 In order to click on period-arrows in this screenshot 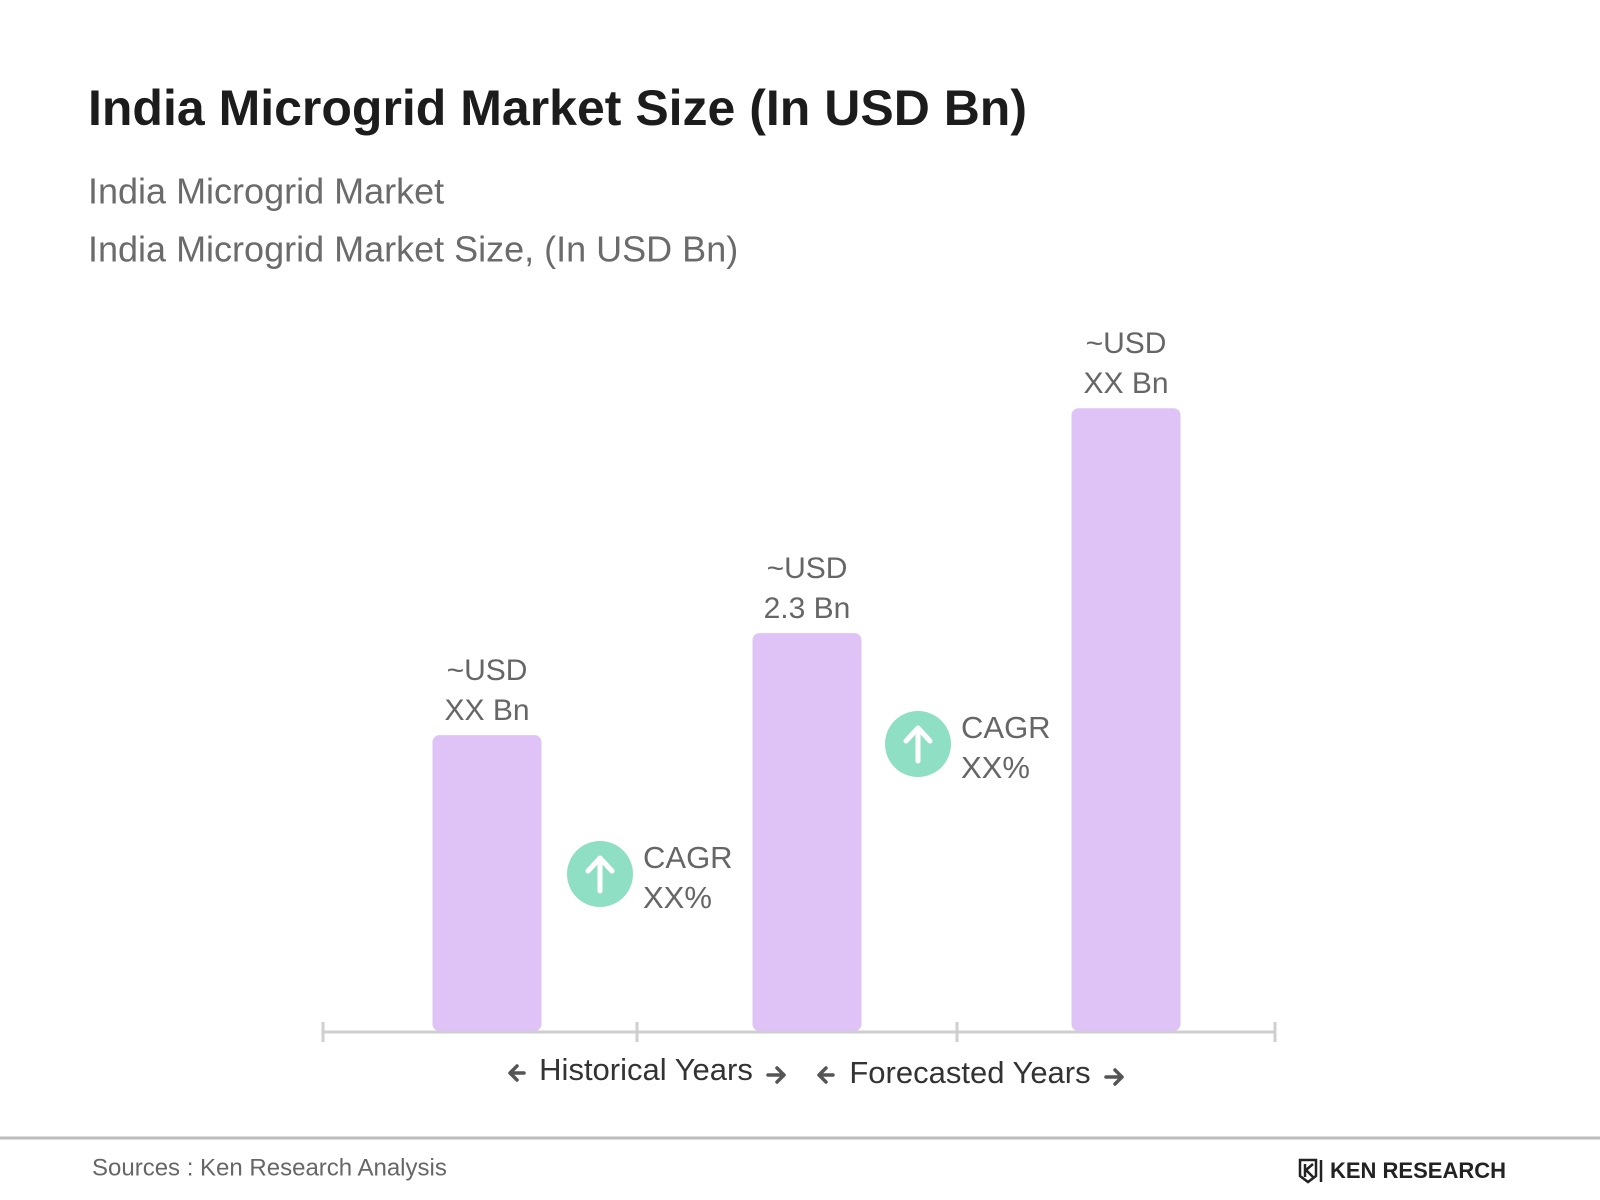, I will do `click(816, 1075)`.